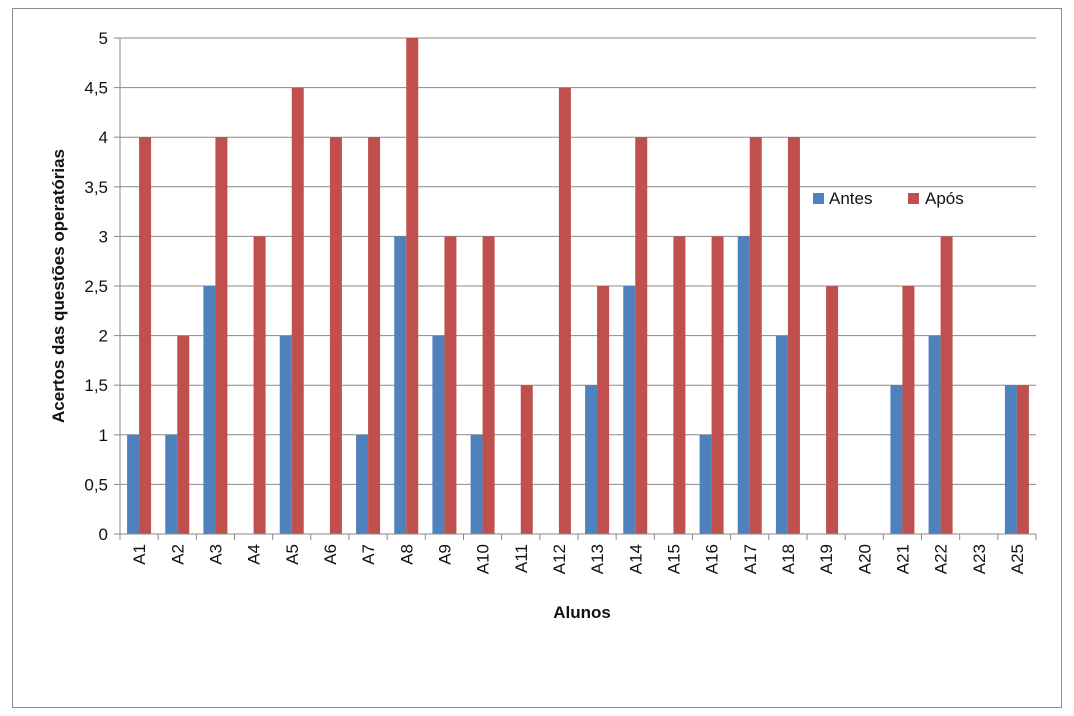  I want to click on bar-aps-a2, so click(183, 434).